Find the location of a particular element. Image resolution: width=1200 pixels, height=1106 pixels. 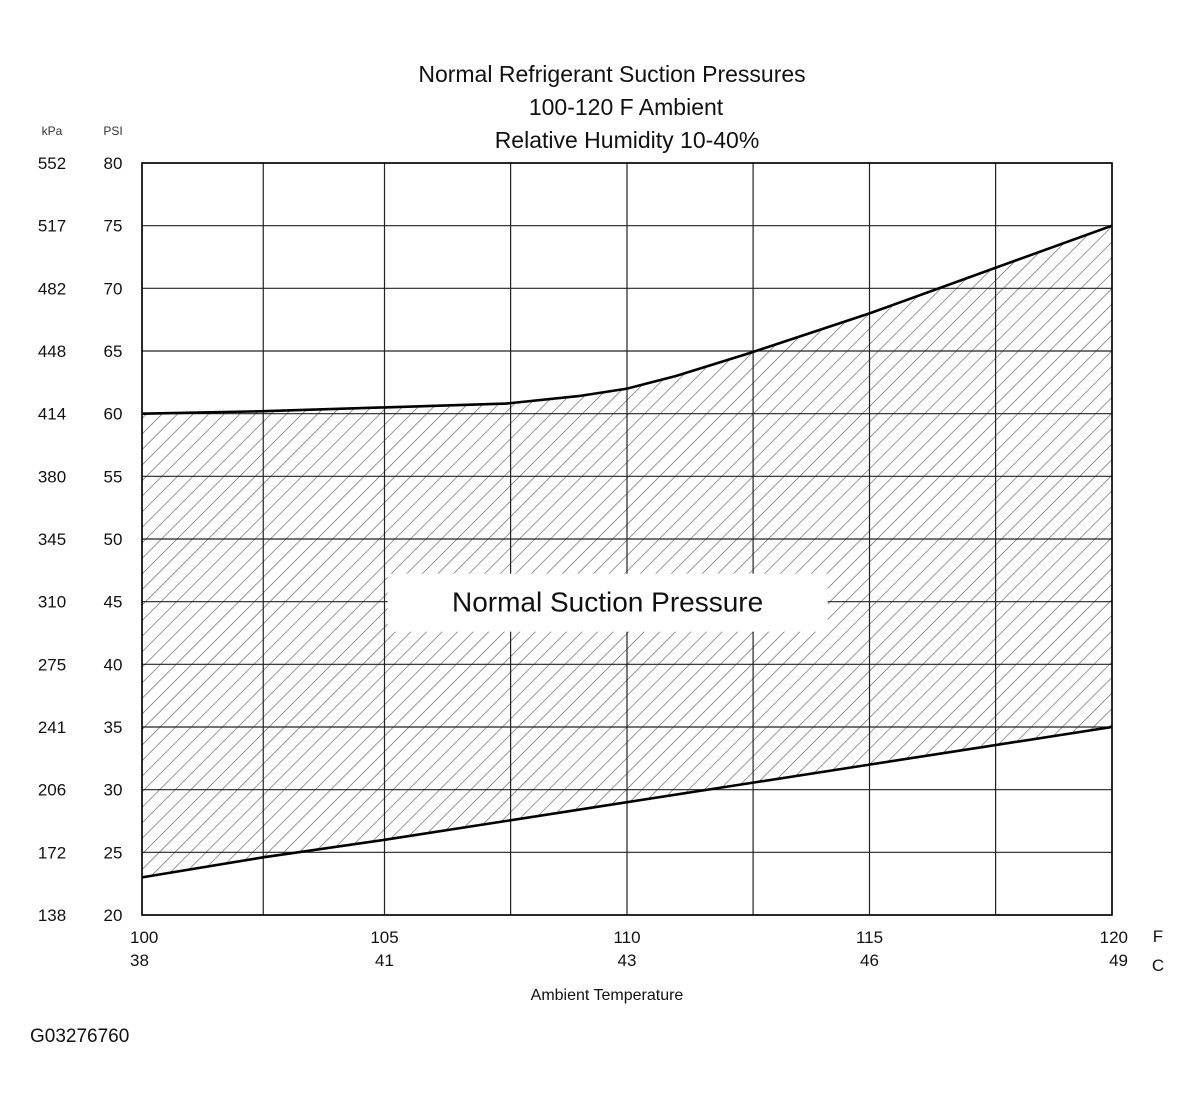

x-tick-c-41: 41 is located at coordinates (384, 960).